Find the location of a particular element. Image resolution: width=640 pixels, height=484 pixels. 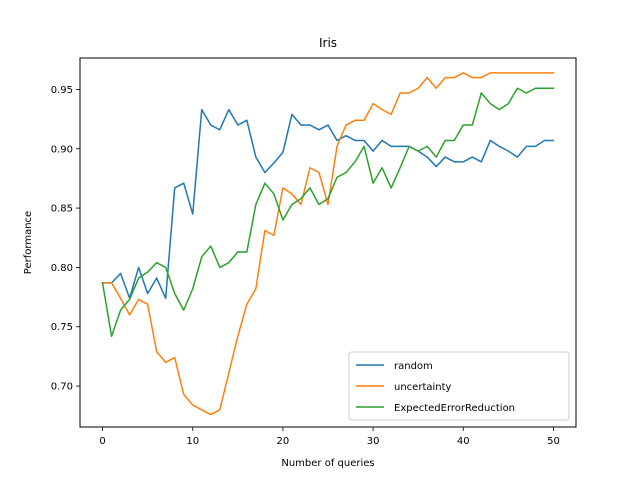

legend-box is located at coordinates (459, 386).